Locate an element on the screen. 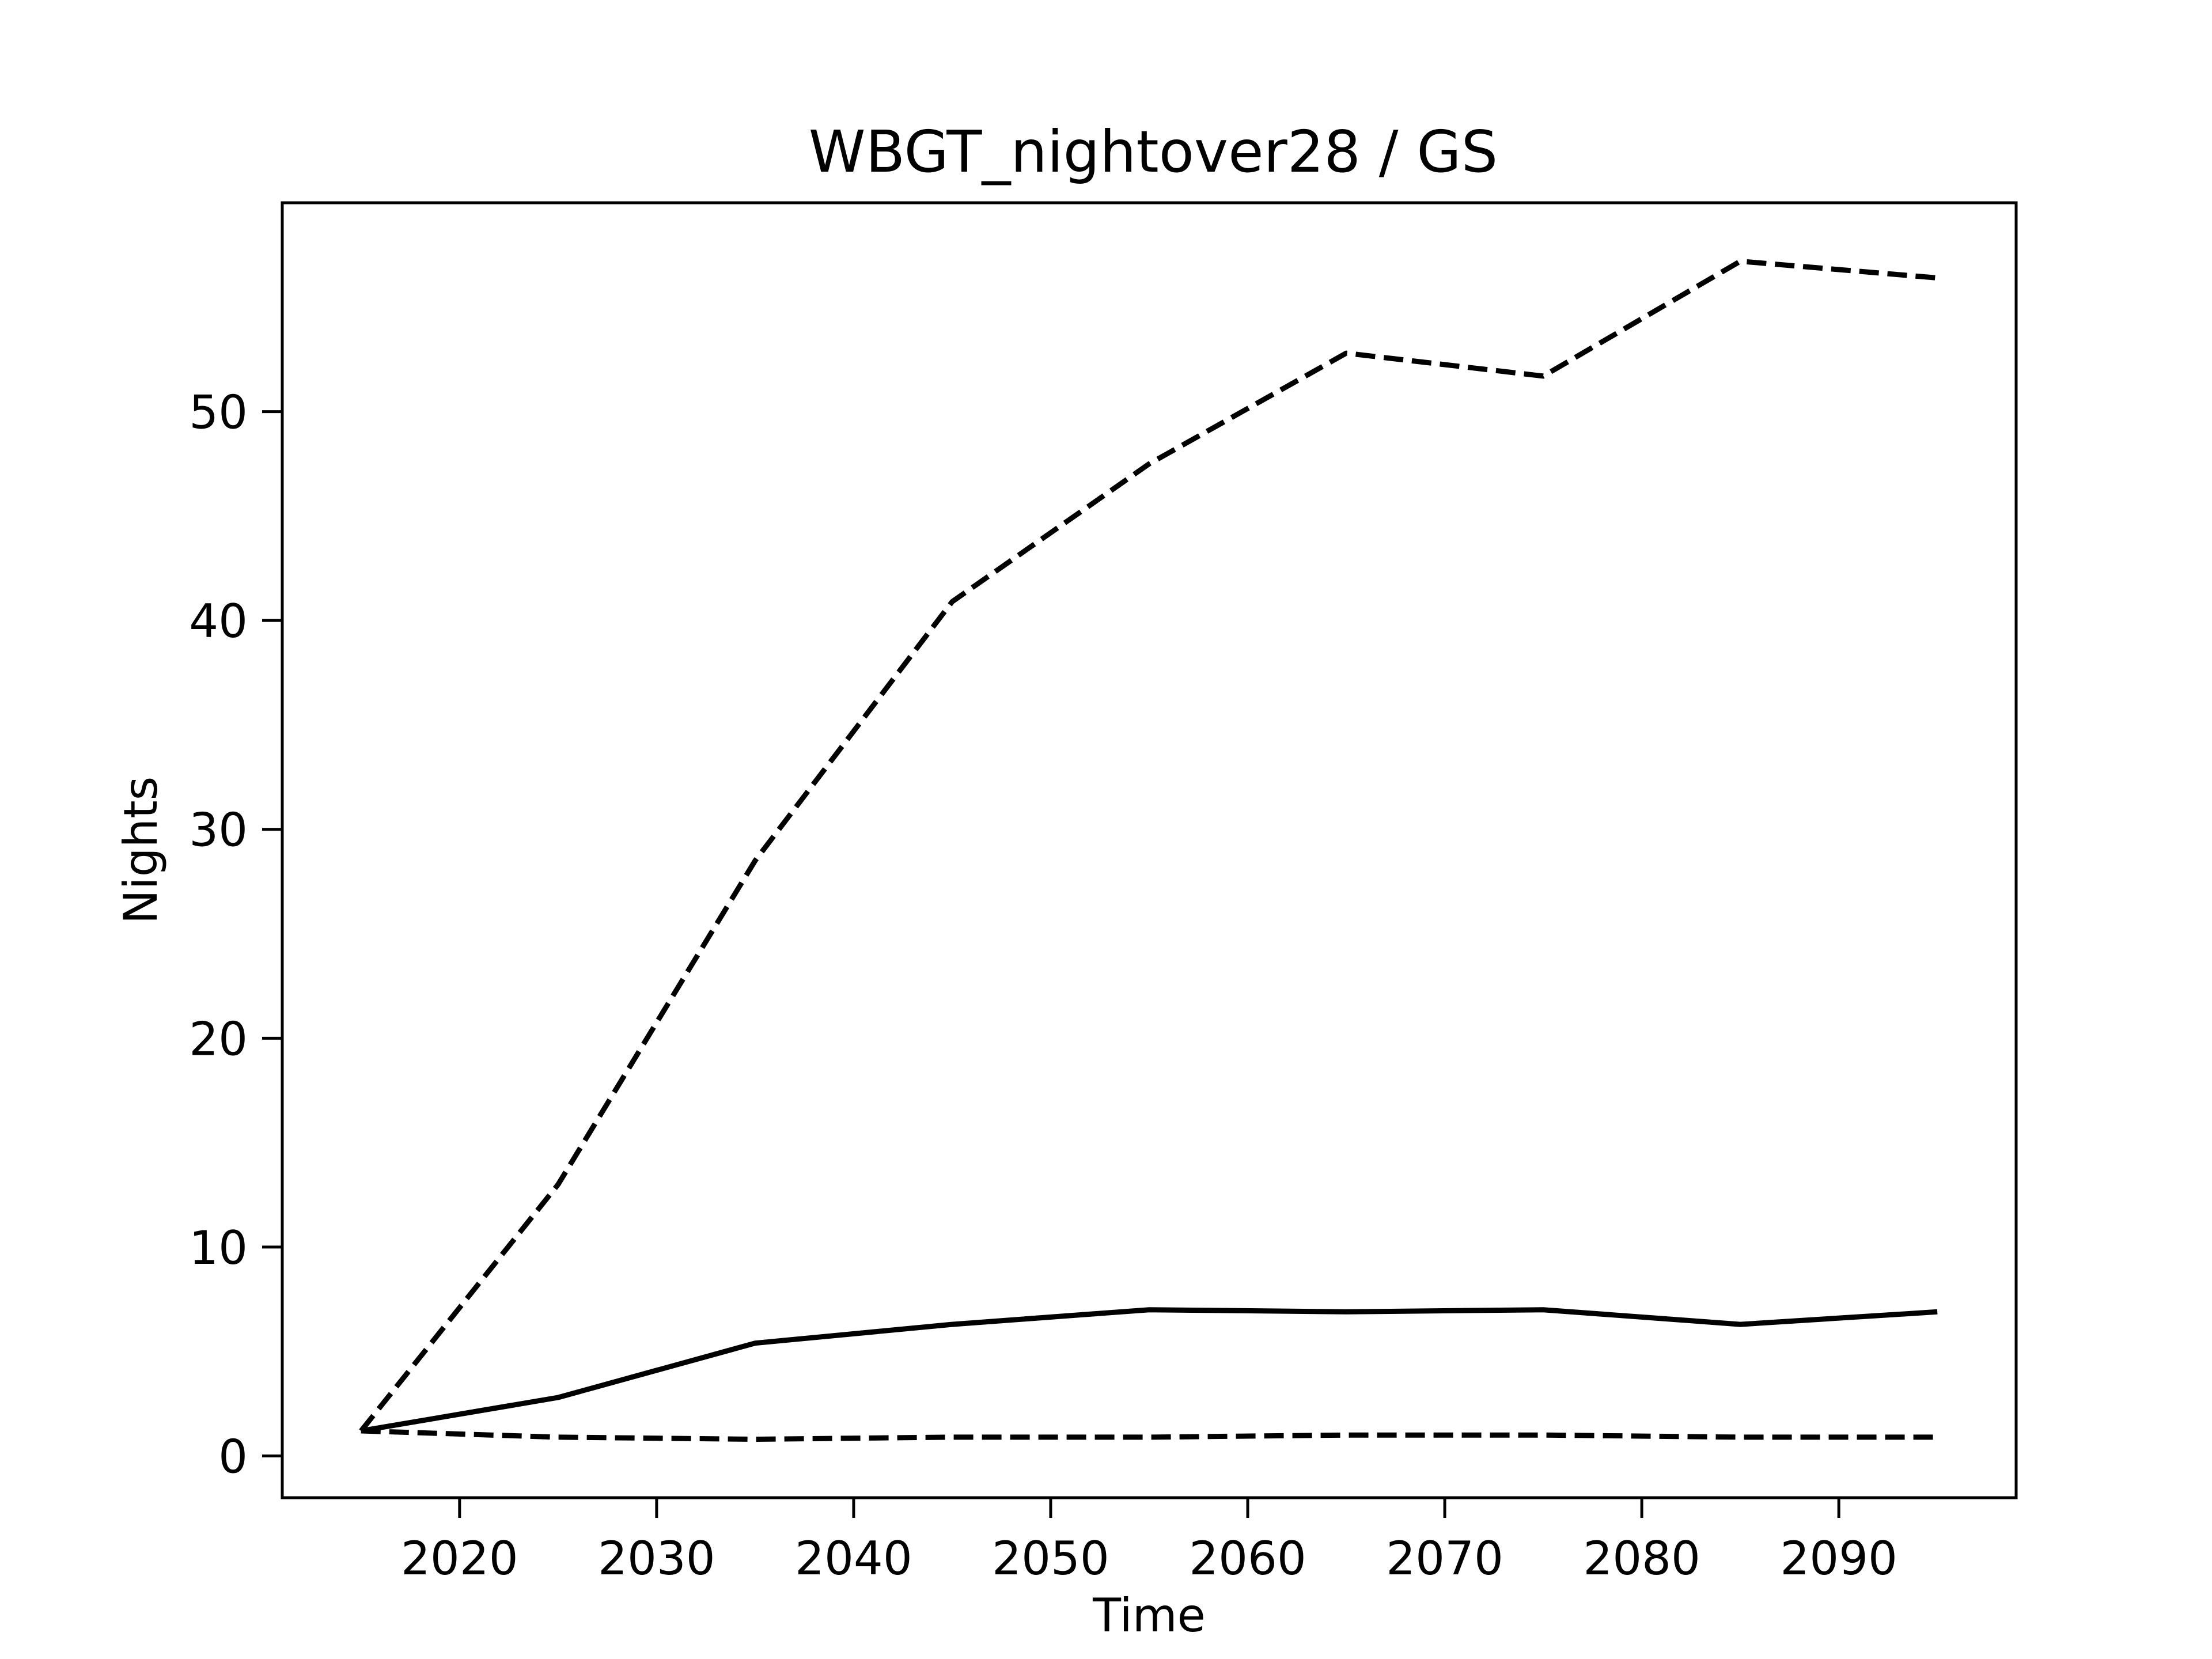  y-axis-label: Nights is located at coordinates (141, 851).